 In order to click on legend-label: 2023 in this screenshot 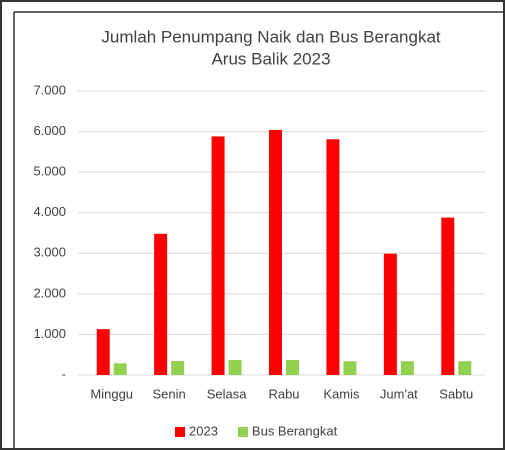, I will do `click(203, 430)`.